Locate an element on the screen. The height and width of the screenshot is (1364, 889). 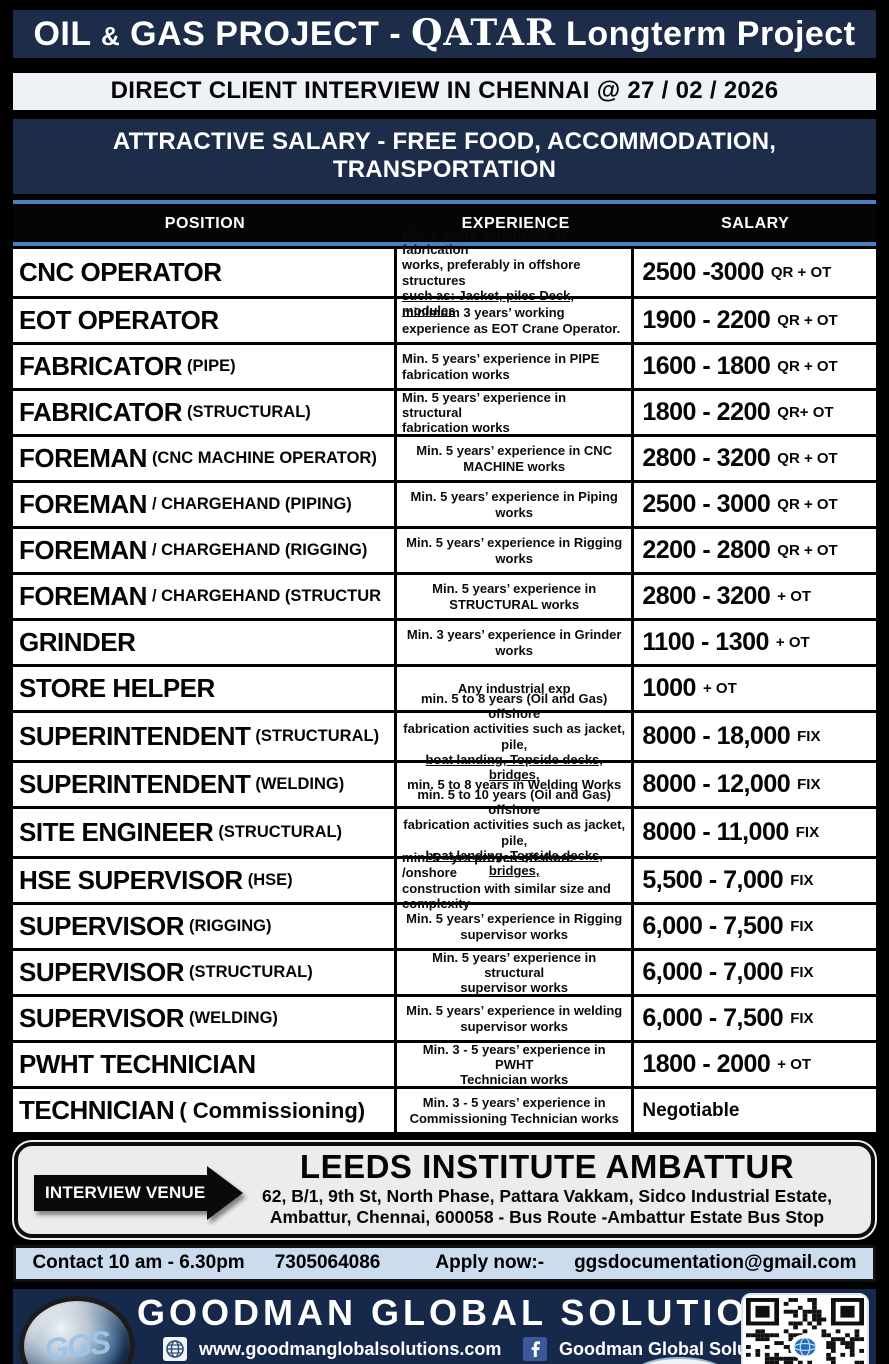
salary-cell: 1100 - 1300 + OT is located at coordinates (755, 642).